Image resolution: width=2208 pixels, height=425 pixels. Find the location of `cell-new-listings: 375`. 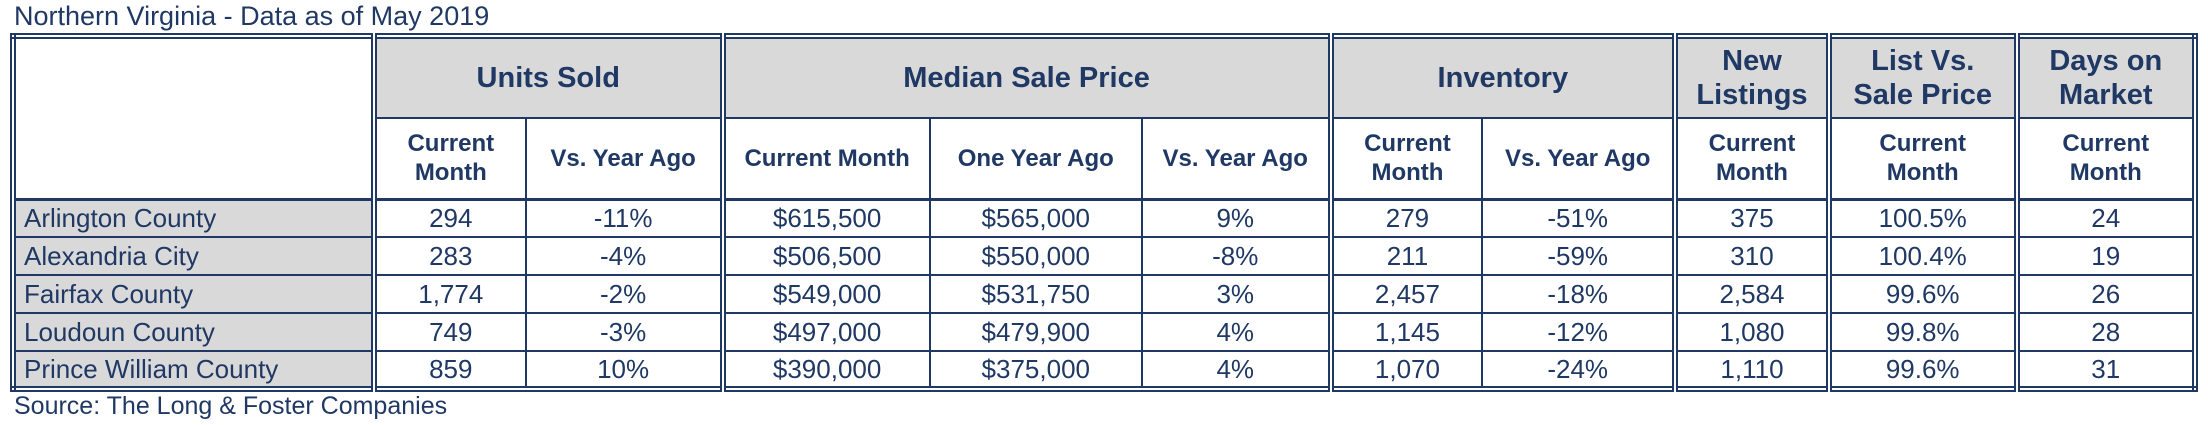

cell-new-listings: 375 is located at coordinates (1751, 217).